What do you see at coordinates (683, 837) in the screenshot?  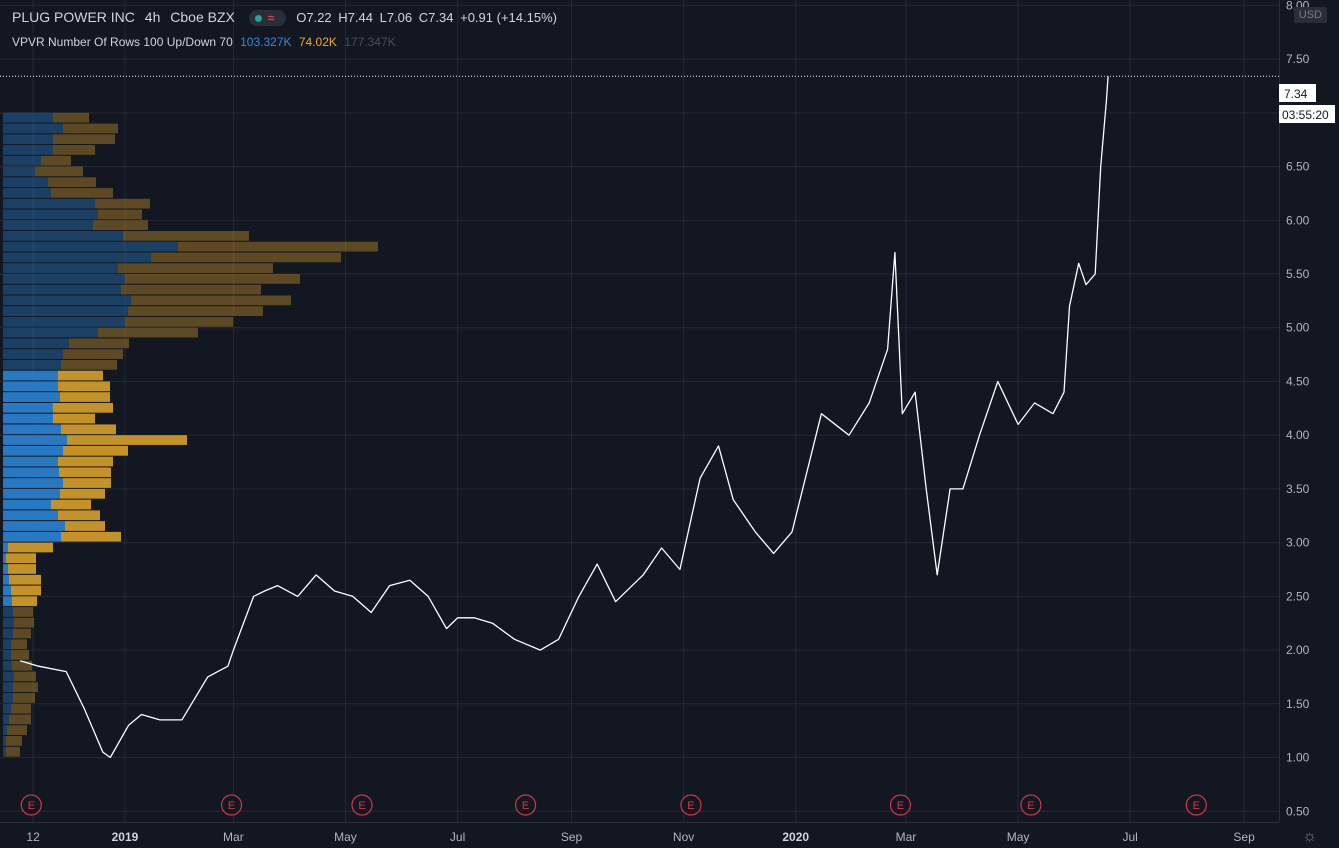 I see `x-tick-label: Nov` at bounding box center [683, 837].